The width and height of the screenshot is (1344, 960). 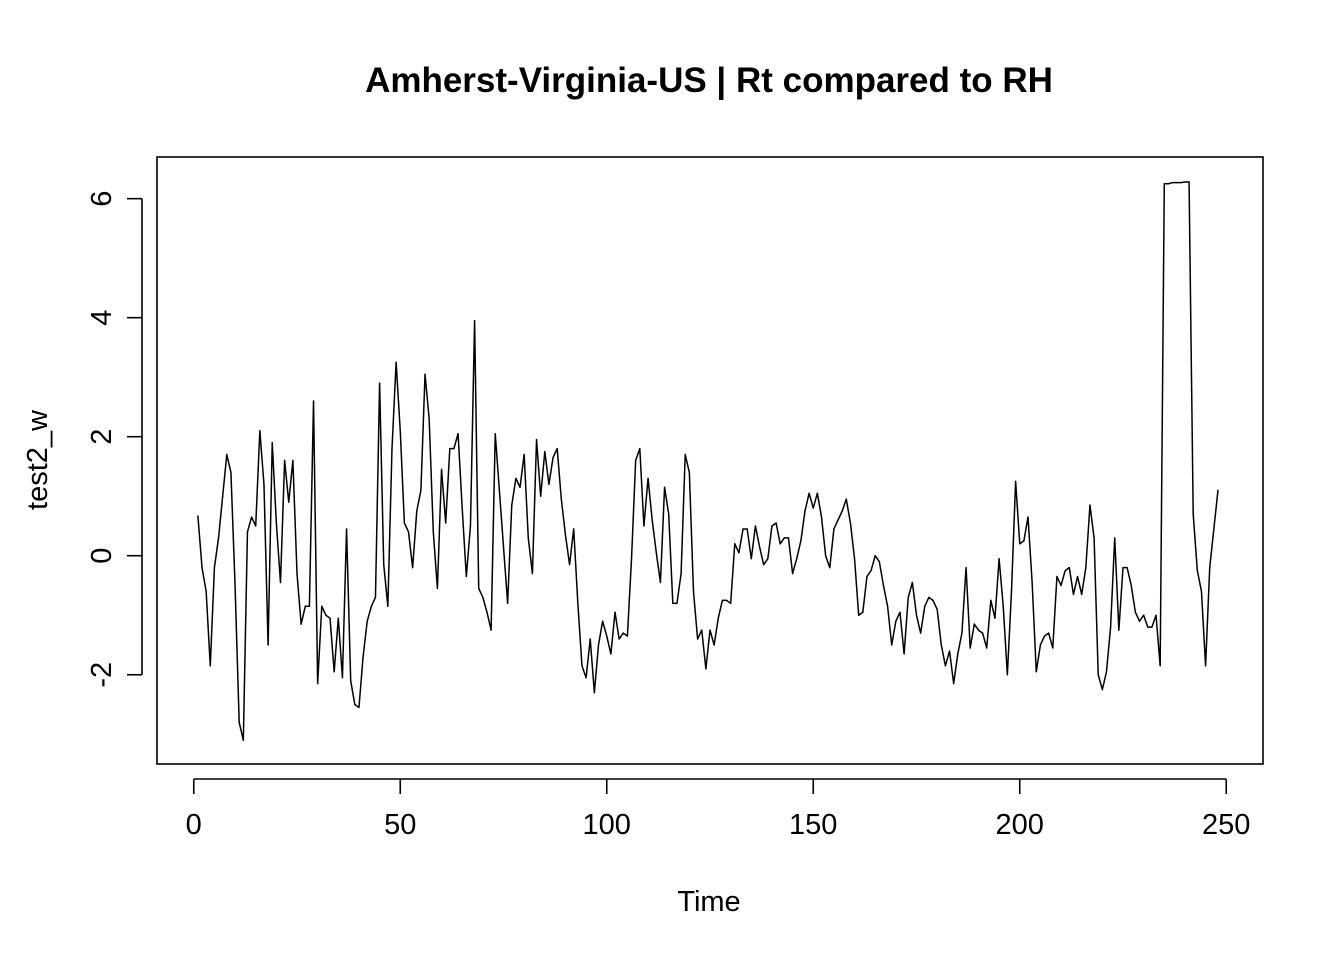 I want to click on chart-title: Amherst-Virginia-US | Rt compared to RH, so click(x=709, y=80).